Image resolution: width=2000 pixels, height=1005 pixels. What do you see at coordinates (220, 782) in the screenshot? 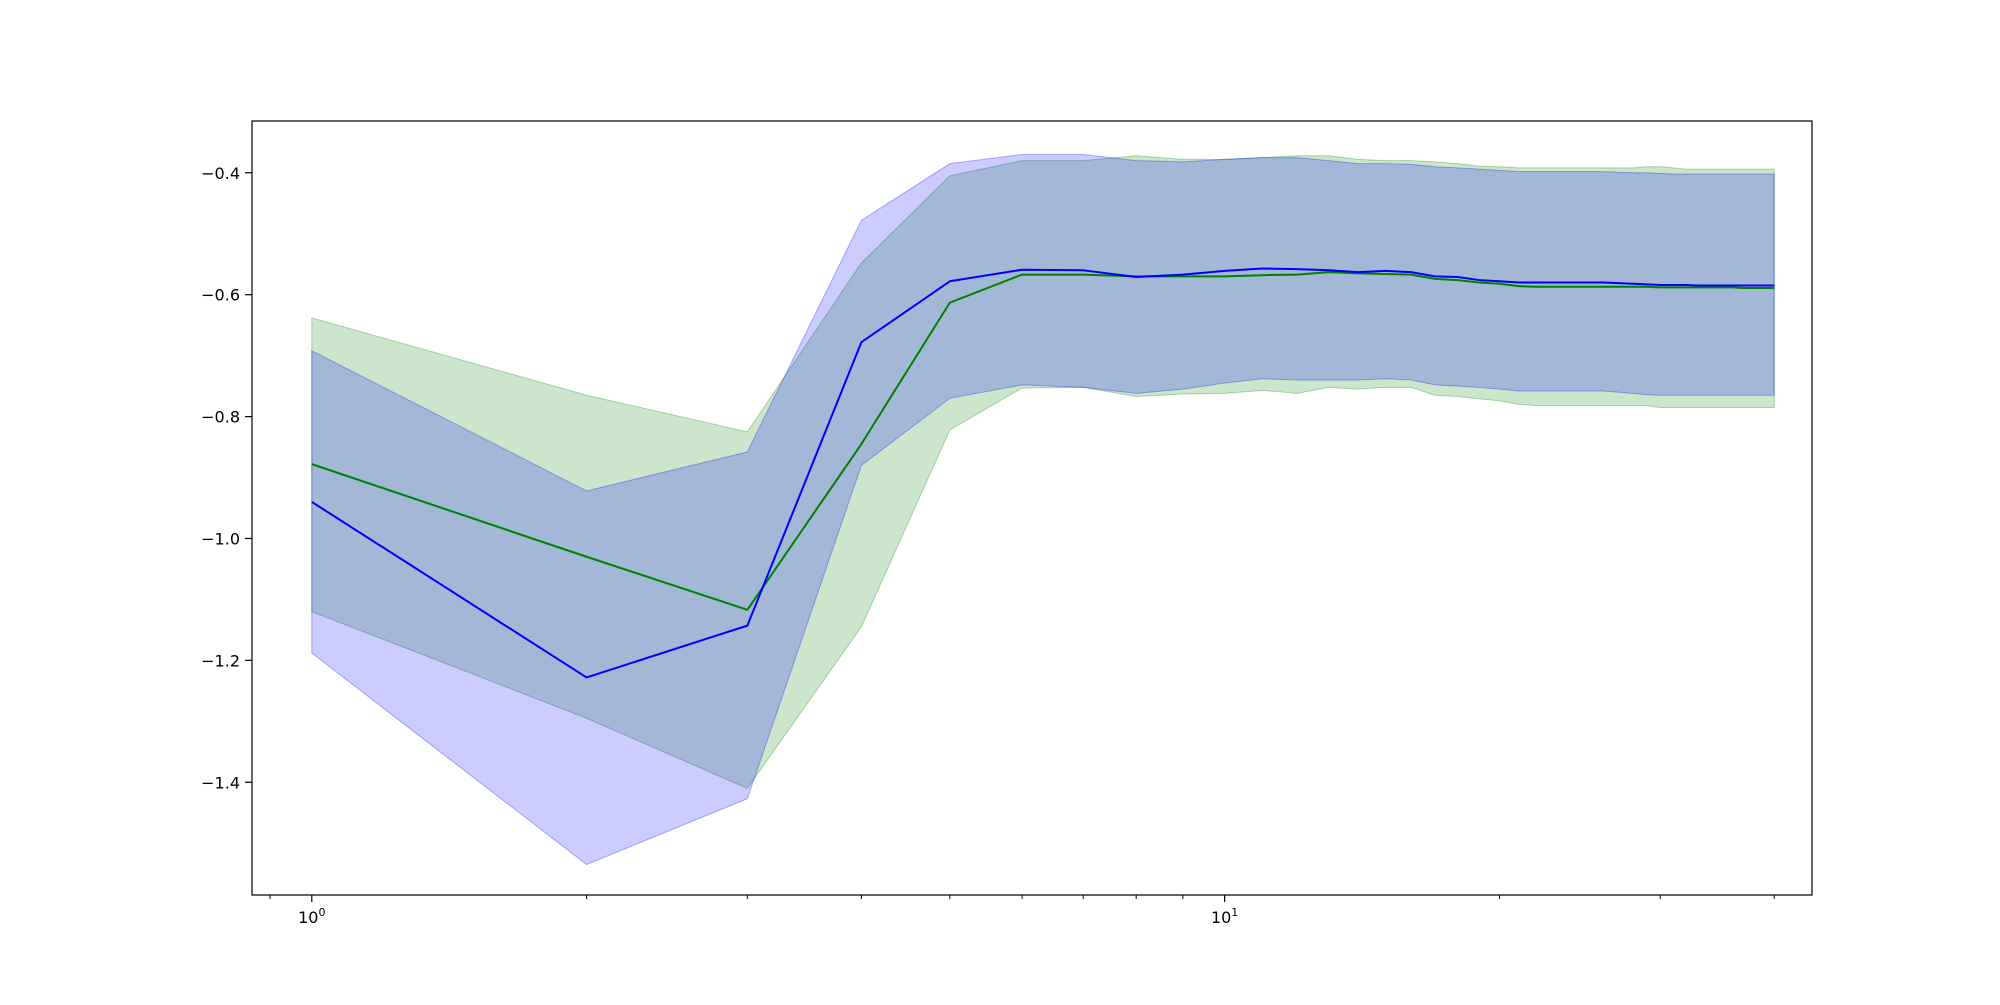
I see `y-tick-label: −1.4` at bounding box center [220, 782].